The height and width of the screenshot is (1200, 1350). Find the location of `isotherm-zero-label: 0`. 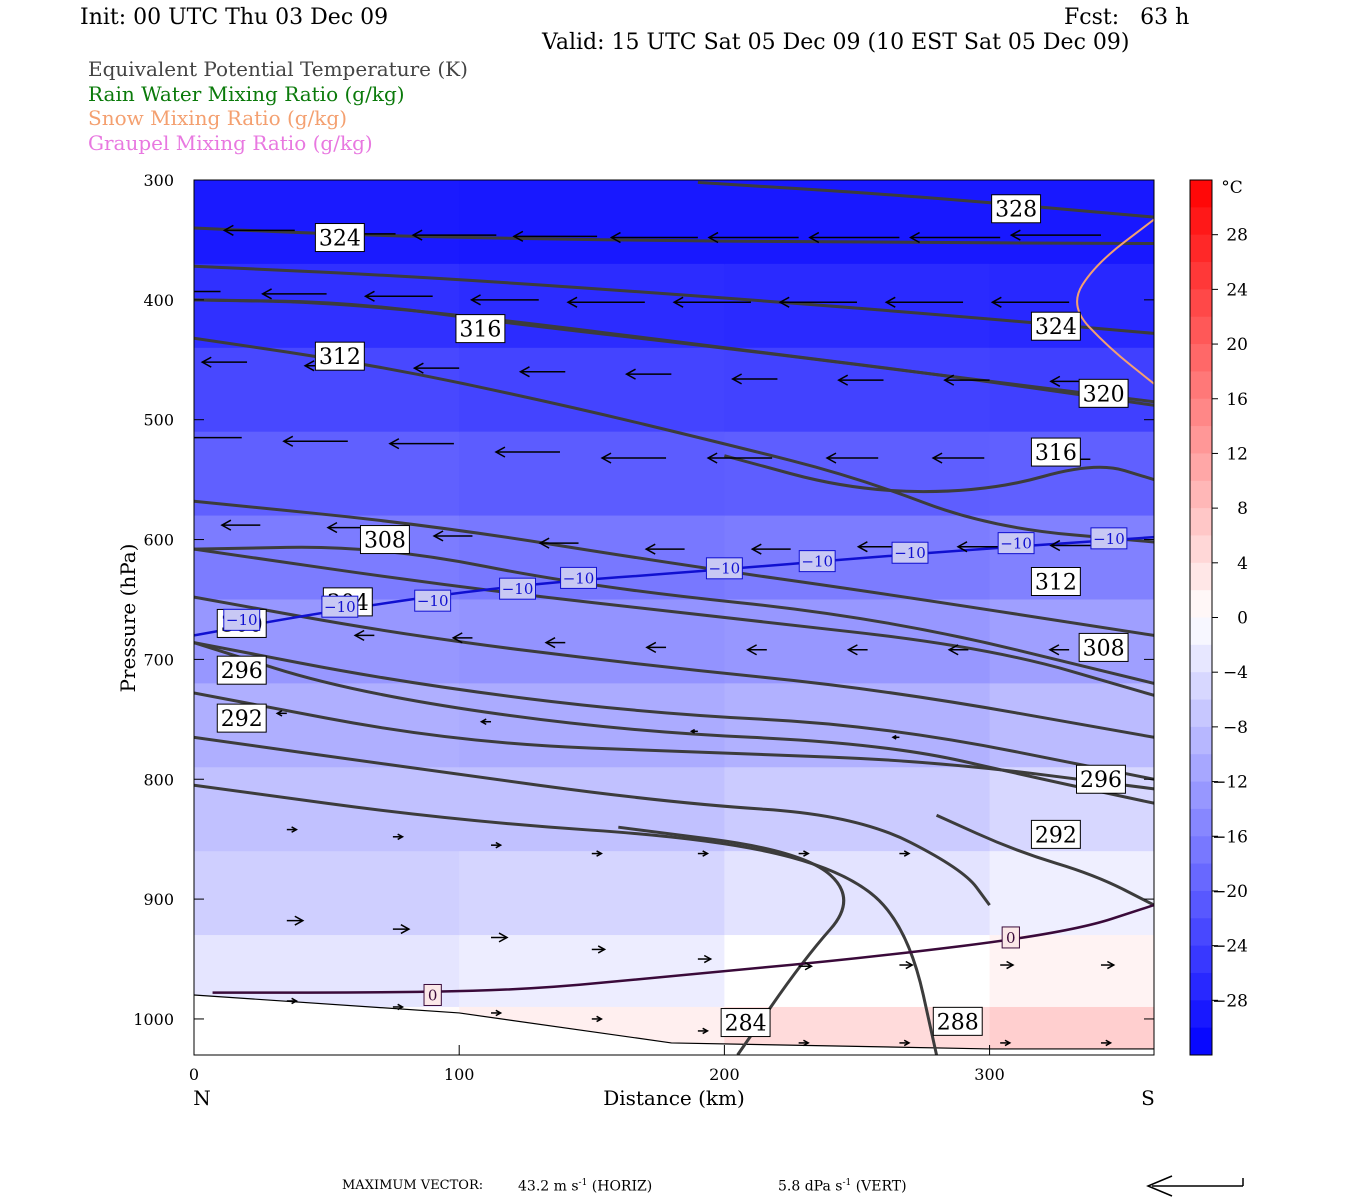

isotherm-zero-label: 0 is located at coordinates (1010, 937).